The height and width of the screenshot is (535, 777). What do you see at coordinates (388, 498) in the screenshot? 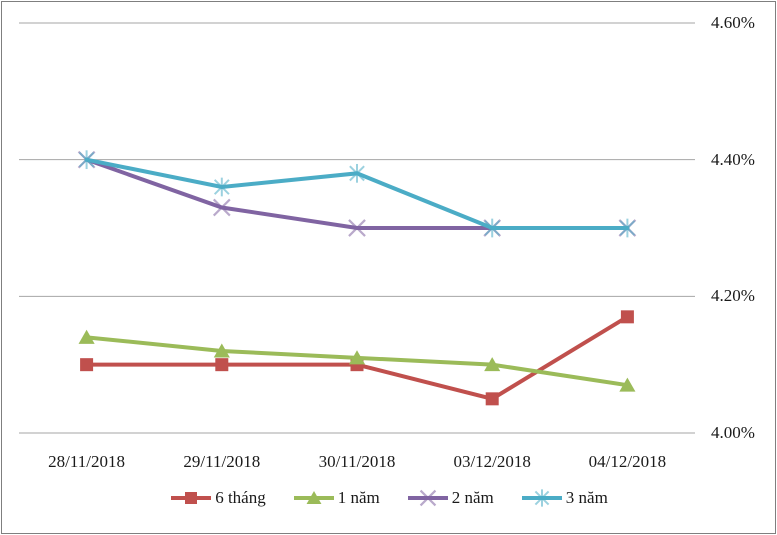
I see `legend: 6 tháng 1 năm 2 năm 3 năm` at bounding box center [388, 498].